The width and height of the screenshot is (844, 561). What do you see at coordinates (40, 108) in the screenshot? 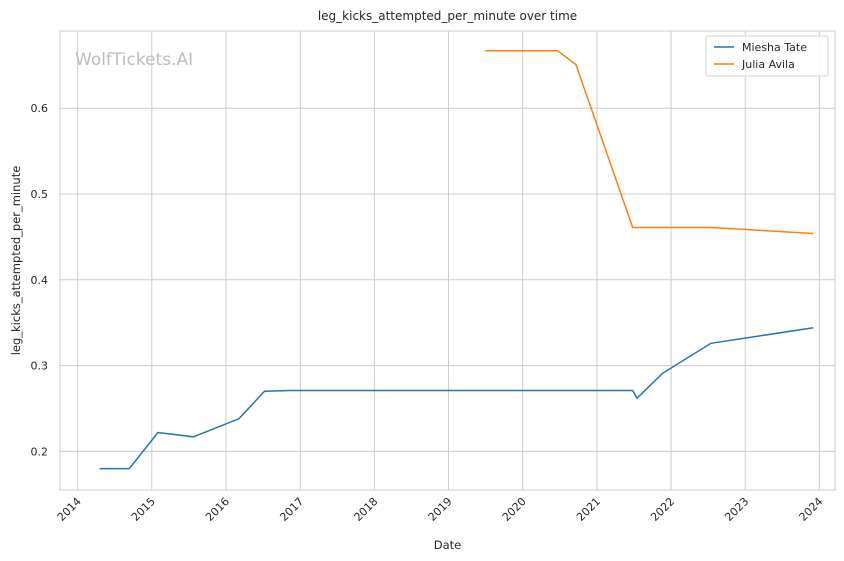
I see `y-tick-label: 0.6` at bounding box center [40, 108].